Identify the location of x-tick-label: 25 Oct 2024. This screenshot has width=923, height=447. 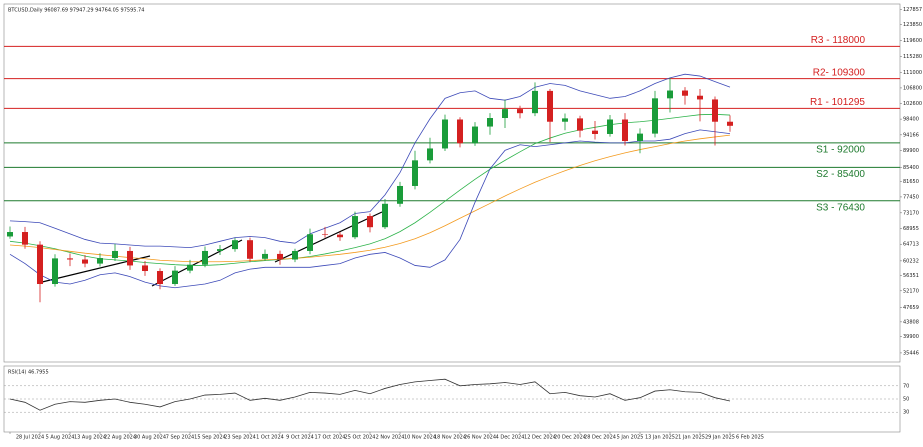
(360, 438).